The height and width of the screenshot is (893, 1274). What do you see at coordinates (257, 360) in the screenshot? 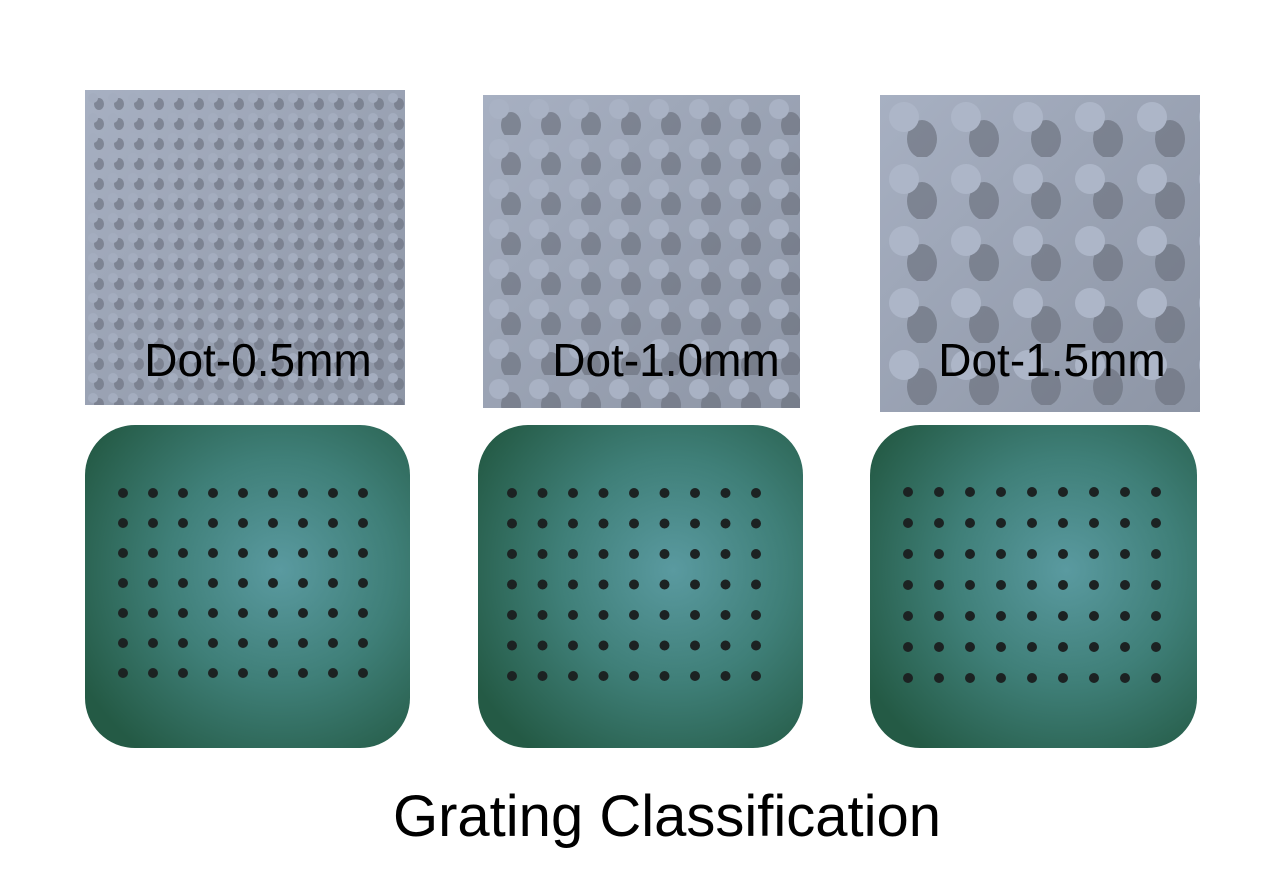
I see `panel-label: Dot-0.5mm` at bounding box center [257, 360].